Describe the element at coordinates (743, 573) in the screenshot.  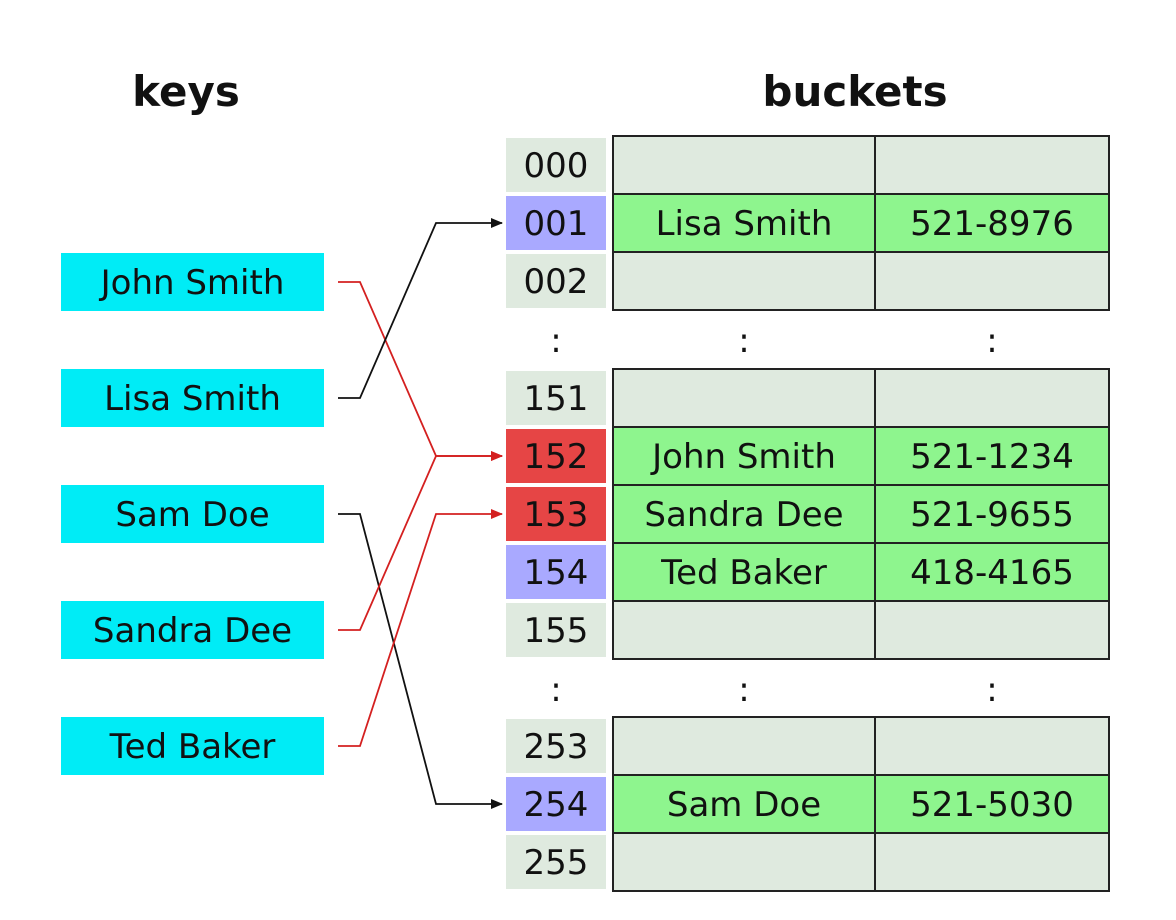
I see `bucket-name: Ted Baker` at that location.